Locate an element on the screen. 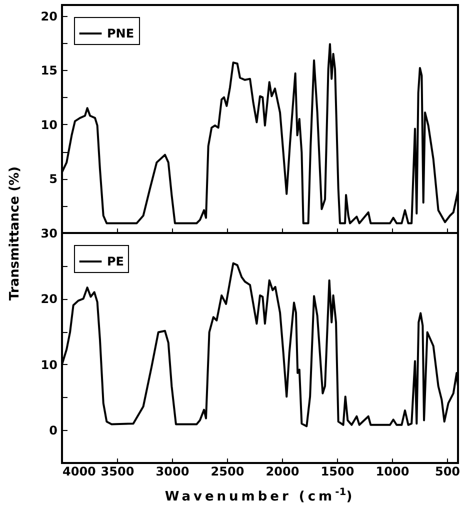  y-tick-label: 30 is located at coordinates (49, 233).